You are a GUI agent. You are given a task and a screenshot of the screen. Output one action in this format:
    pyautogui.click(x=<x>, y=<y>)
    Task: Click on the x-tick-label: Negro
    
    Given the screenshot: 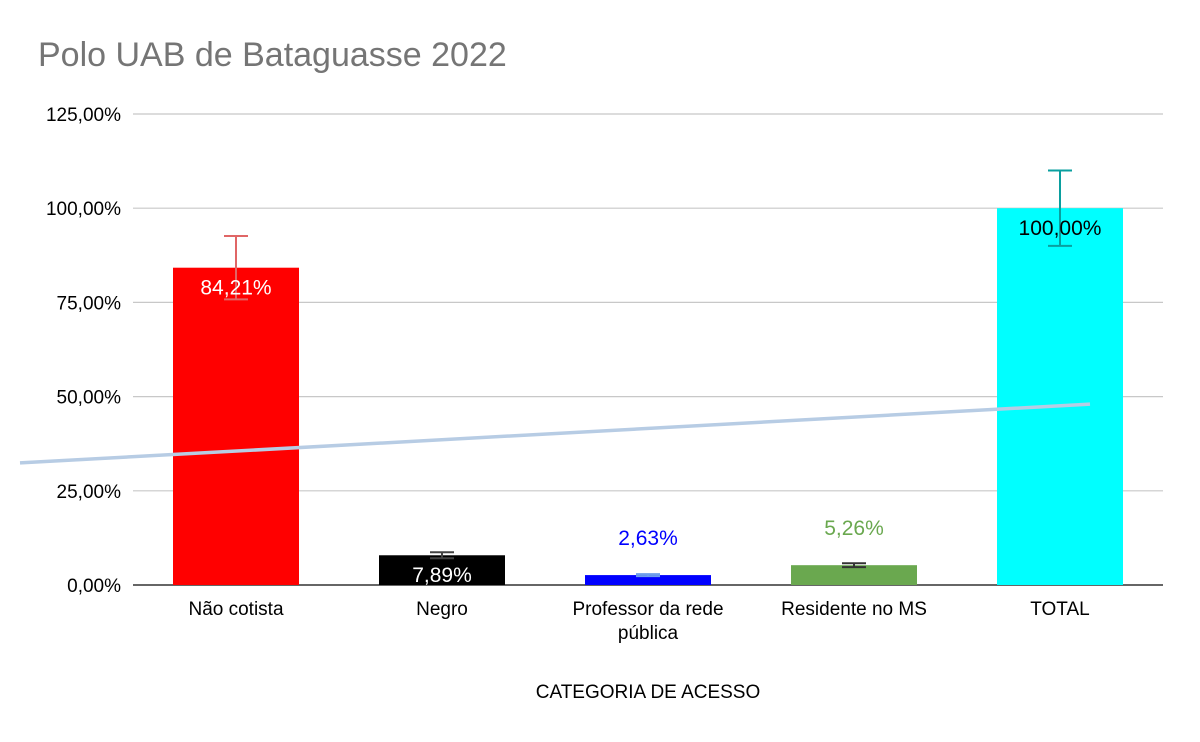 What is the action you would take?
    pyautogui.click(x=442, y=609)
    